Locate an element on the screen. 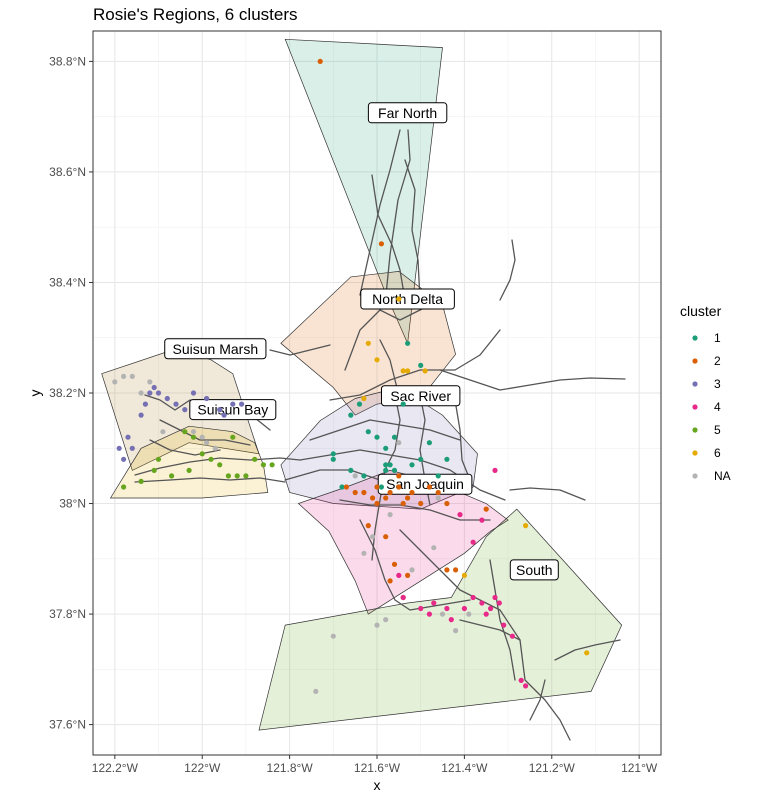  legend-label: 3 is located at coordinates (717, 384).